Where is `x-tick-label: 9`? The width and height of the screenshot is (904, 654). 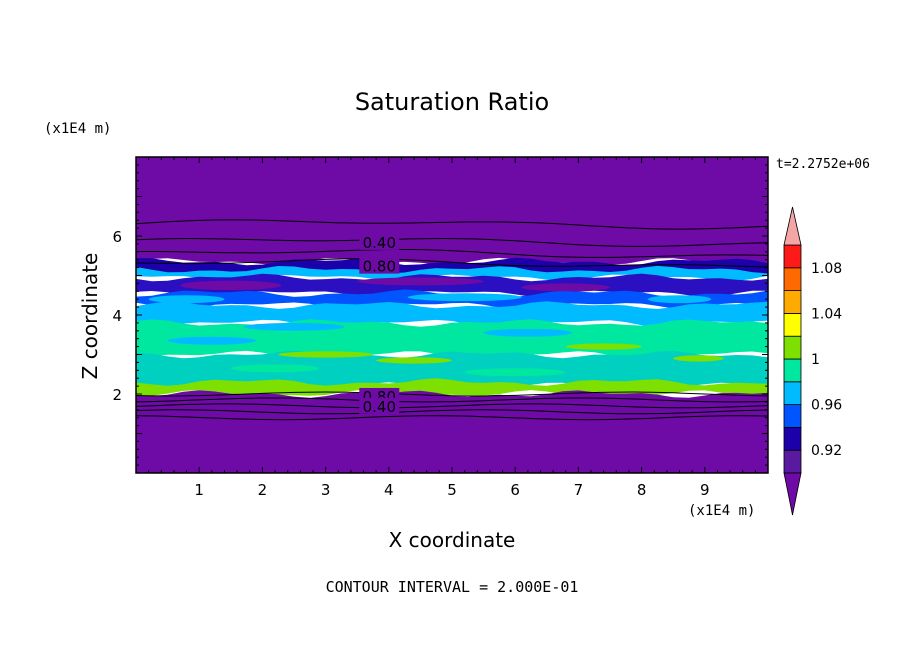 x-tick-label: 9 is located at coordinates (705, 490).